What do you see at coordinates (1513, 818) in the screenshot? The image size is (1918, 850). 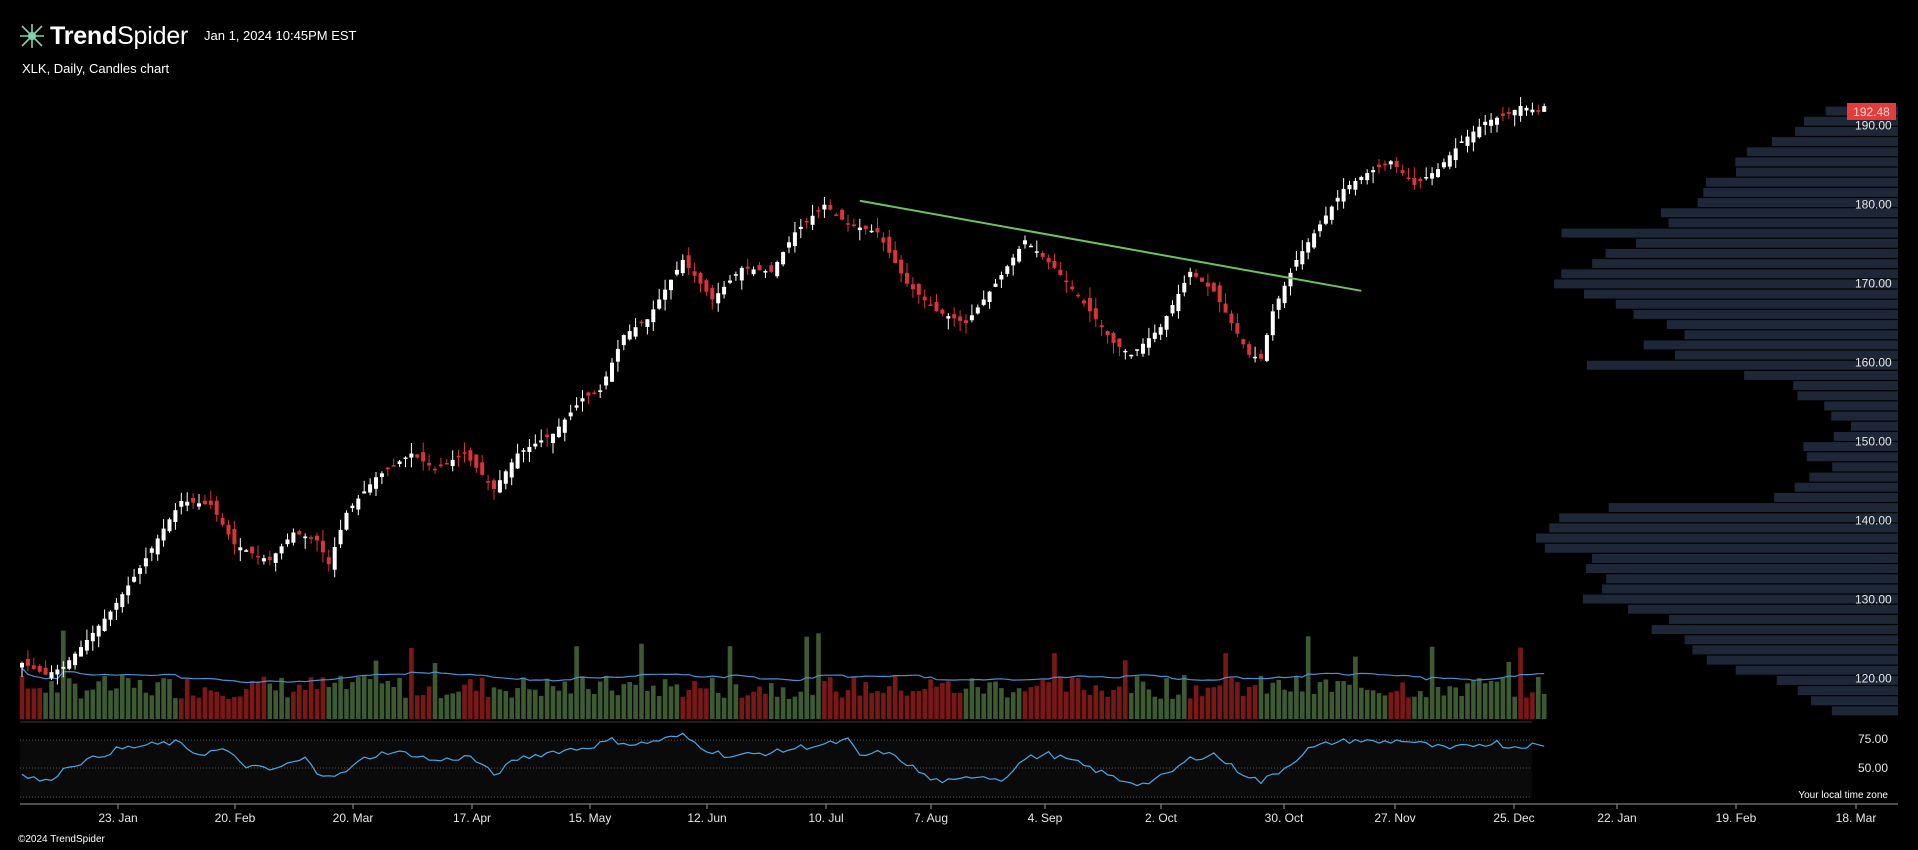 I see `time-tick-label: 25. Dec` at bounding box center [1513, 818].